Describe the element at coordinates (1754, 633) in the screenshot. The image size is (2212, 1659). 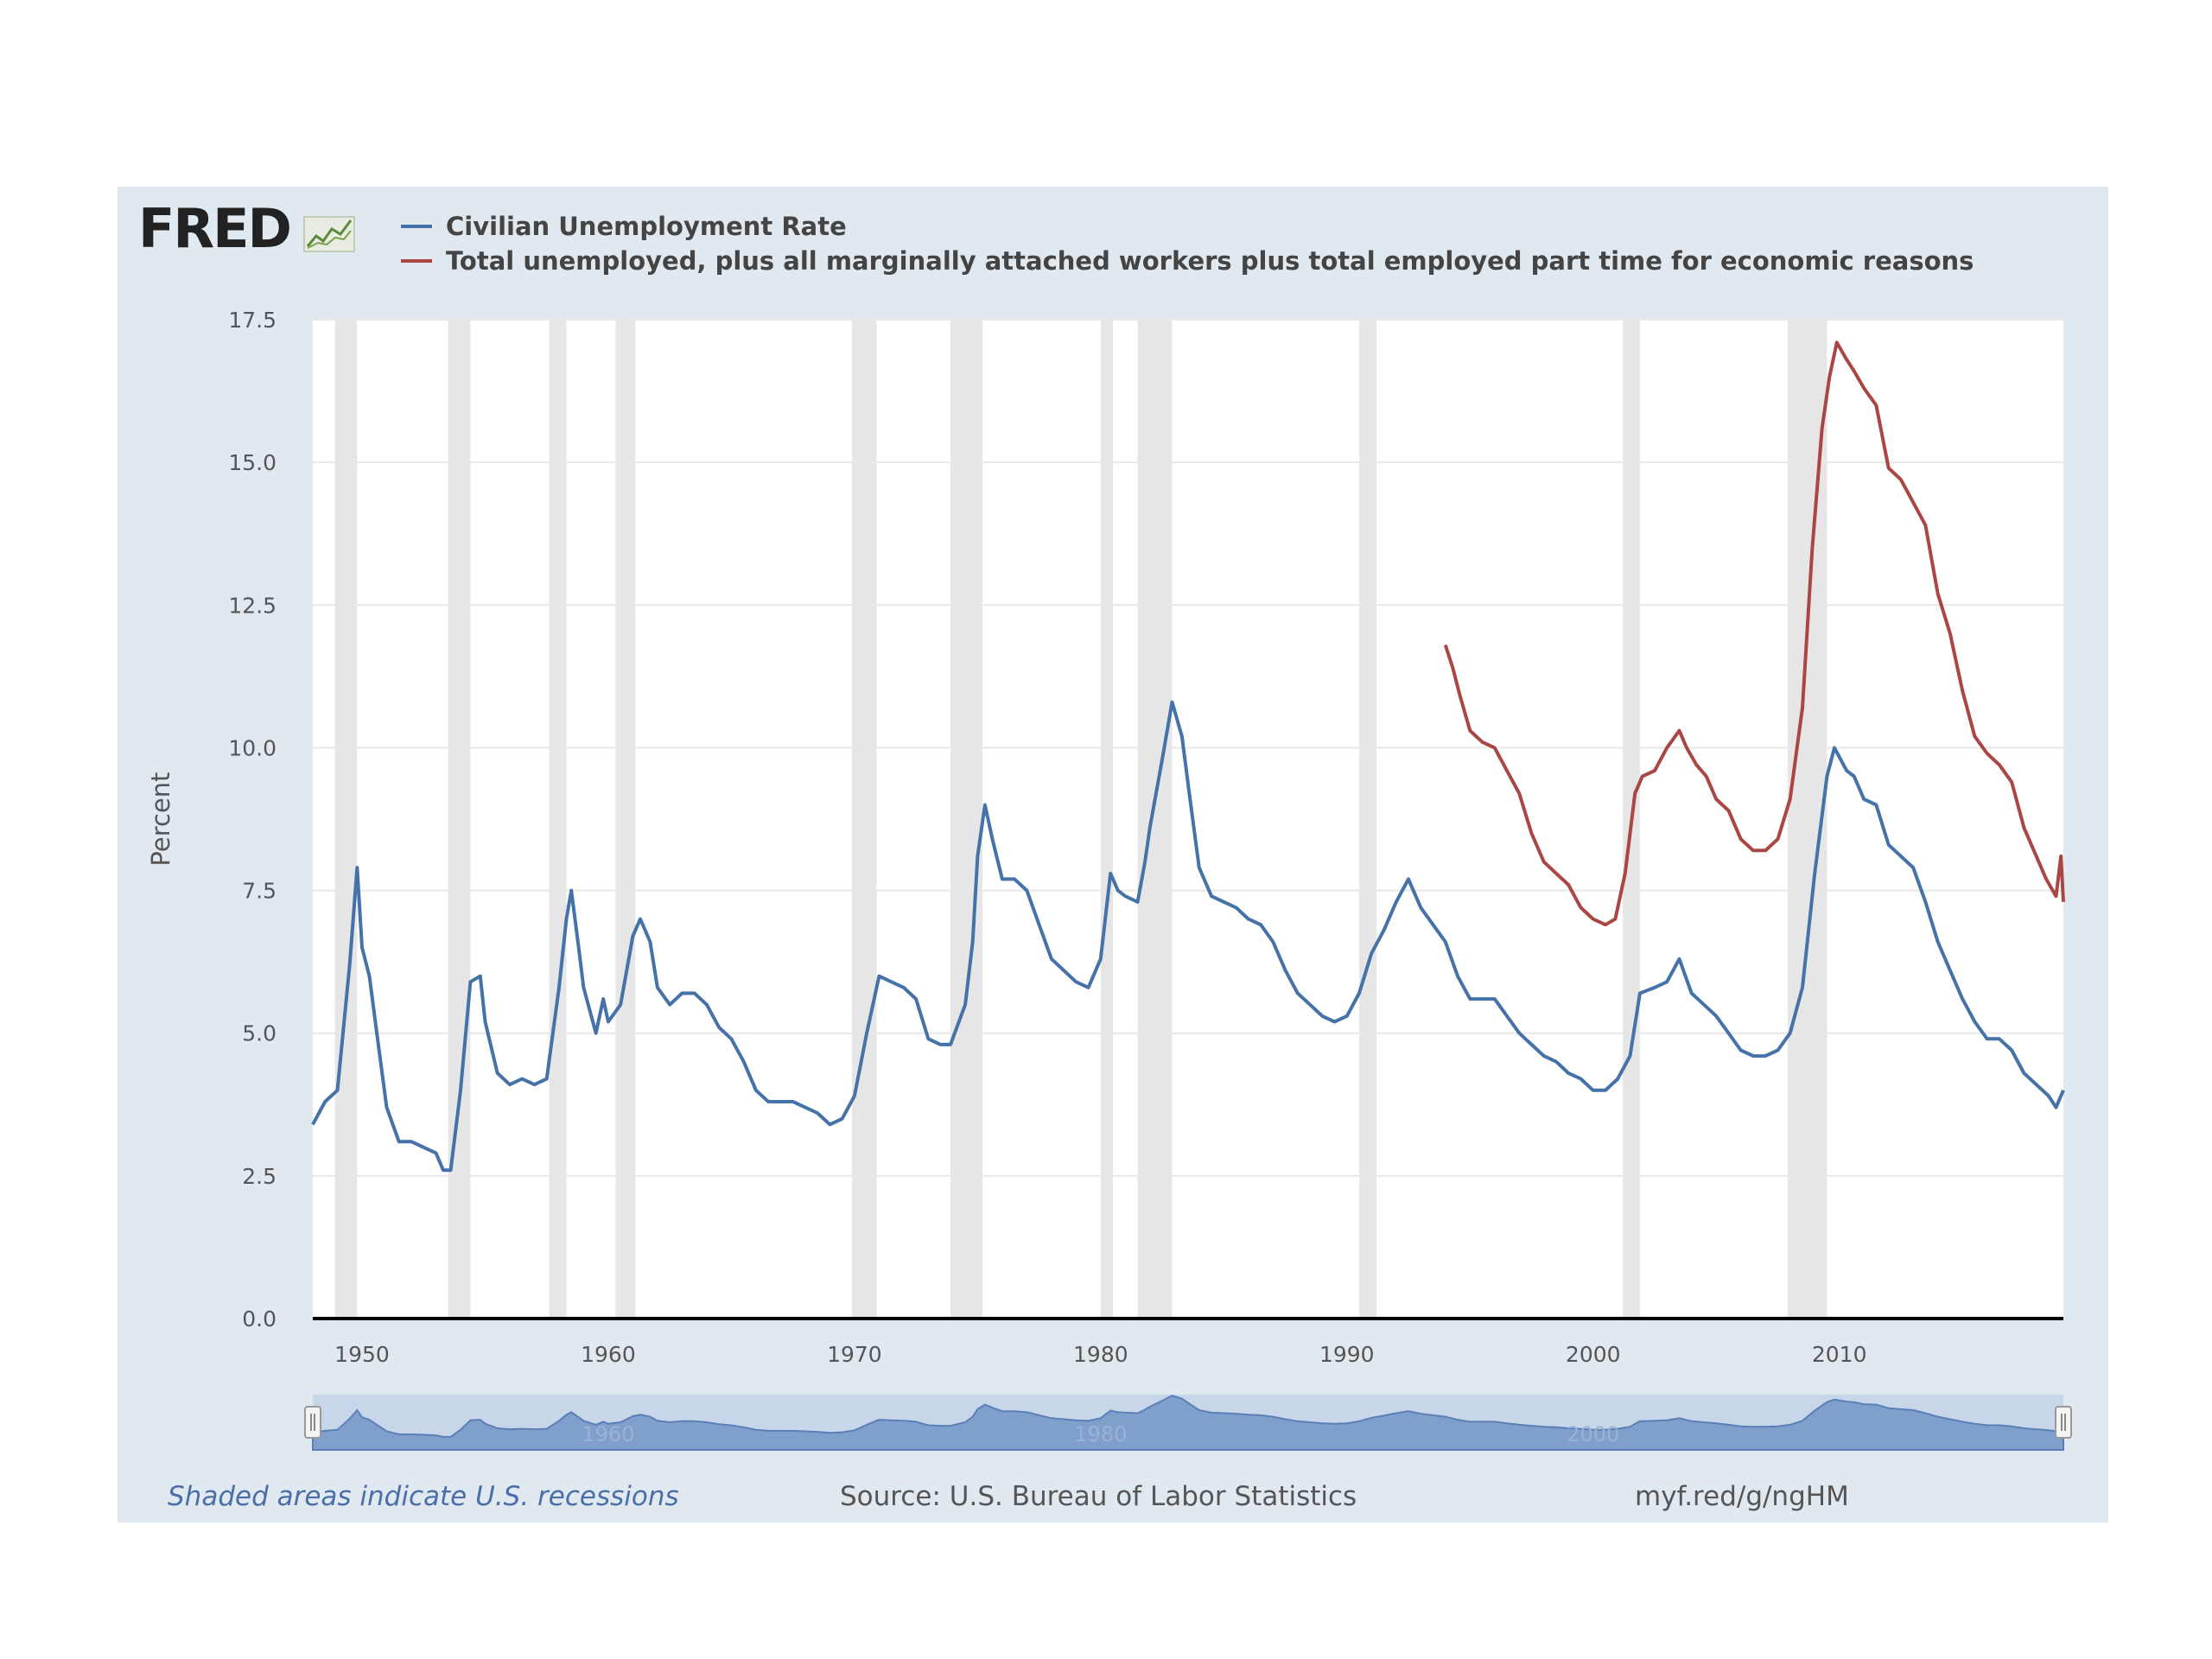
I see `series-line-u6-rate` at that location.